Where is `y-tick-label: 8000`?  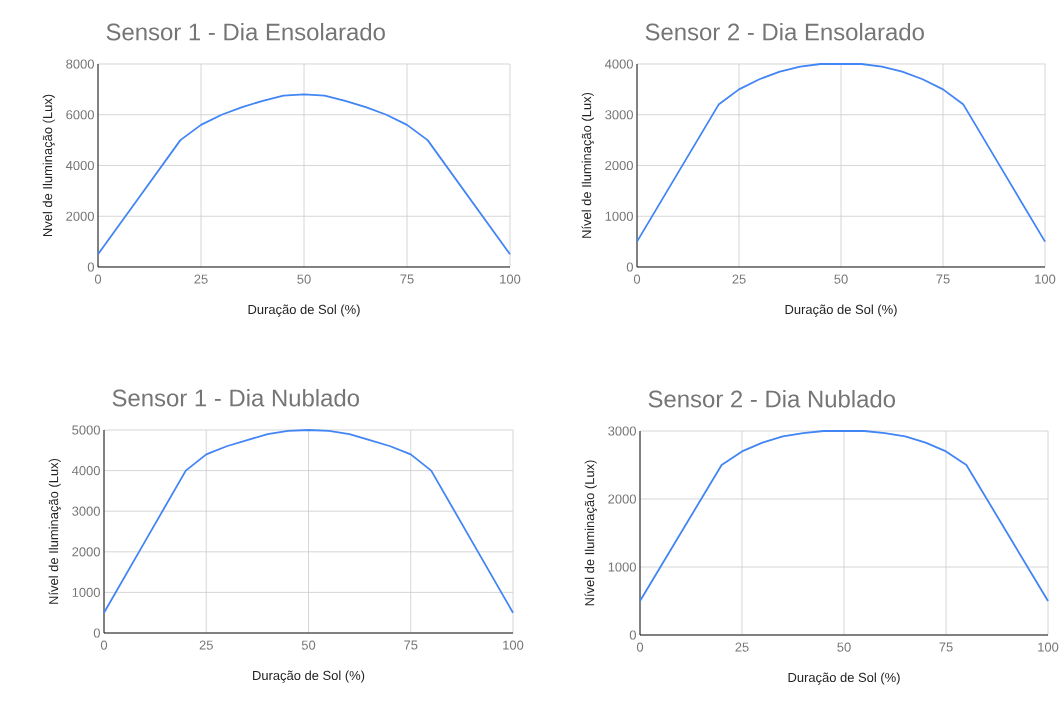 y-tick-label: 8000 is located at coordinates (80, 64).